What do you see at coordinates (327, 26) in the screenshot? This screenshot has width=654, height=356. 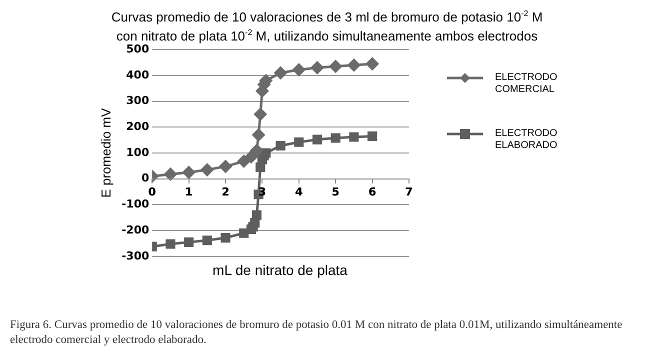 I see `chart-title: Curvas promedio de 10 valoraciones de 3 ml de bromuro de potasio 10$^{-2}$ M con nitrato de plata 10$^{-2}$ M, utilizando simultaneamente ambos electrodos` at bounding box center [327, 26].